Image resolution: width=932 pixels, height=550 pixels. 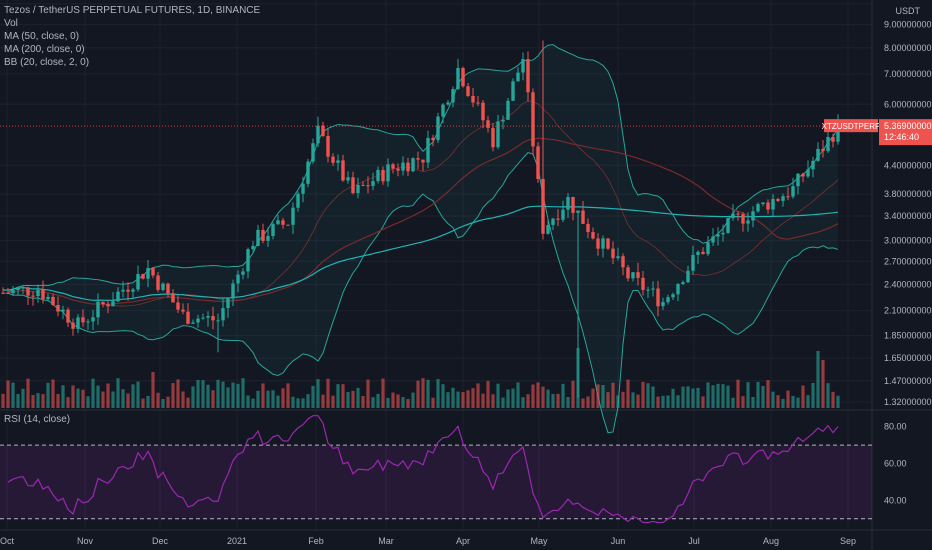 I want to click on rsi-tick-label: 60.00, so click(x=895, y=464).